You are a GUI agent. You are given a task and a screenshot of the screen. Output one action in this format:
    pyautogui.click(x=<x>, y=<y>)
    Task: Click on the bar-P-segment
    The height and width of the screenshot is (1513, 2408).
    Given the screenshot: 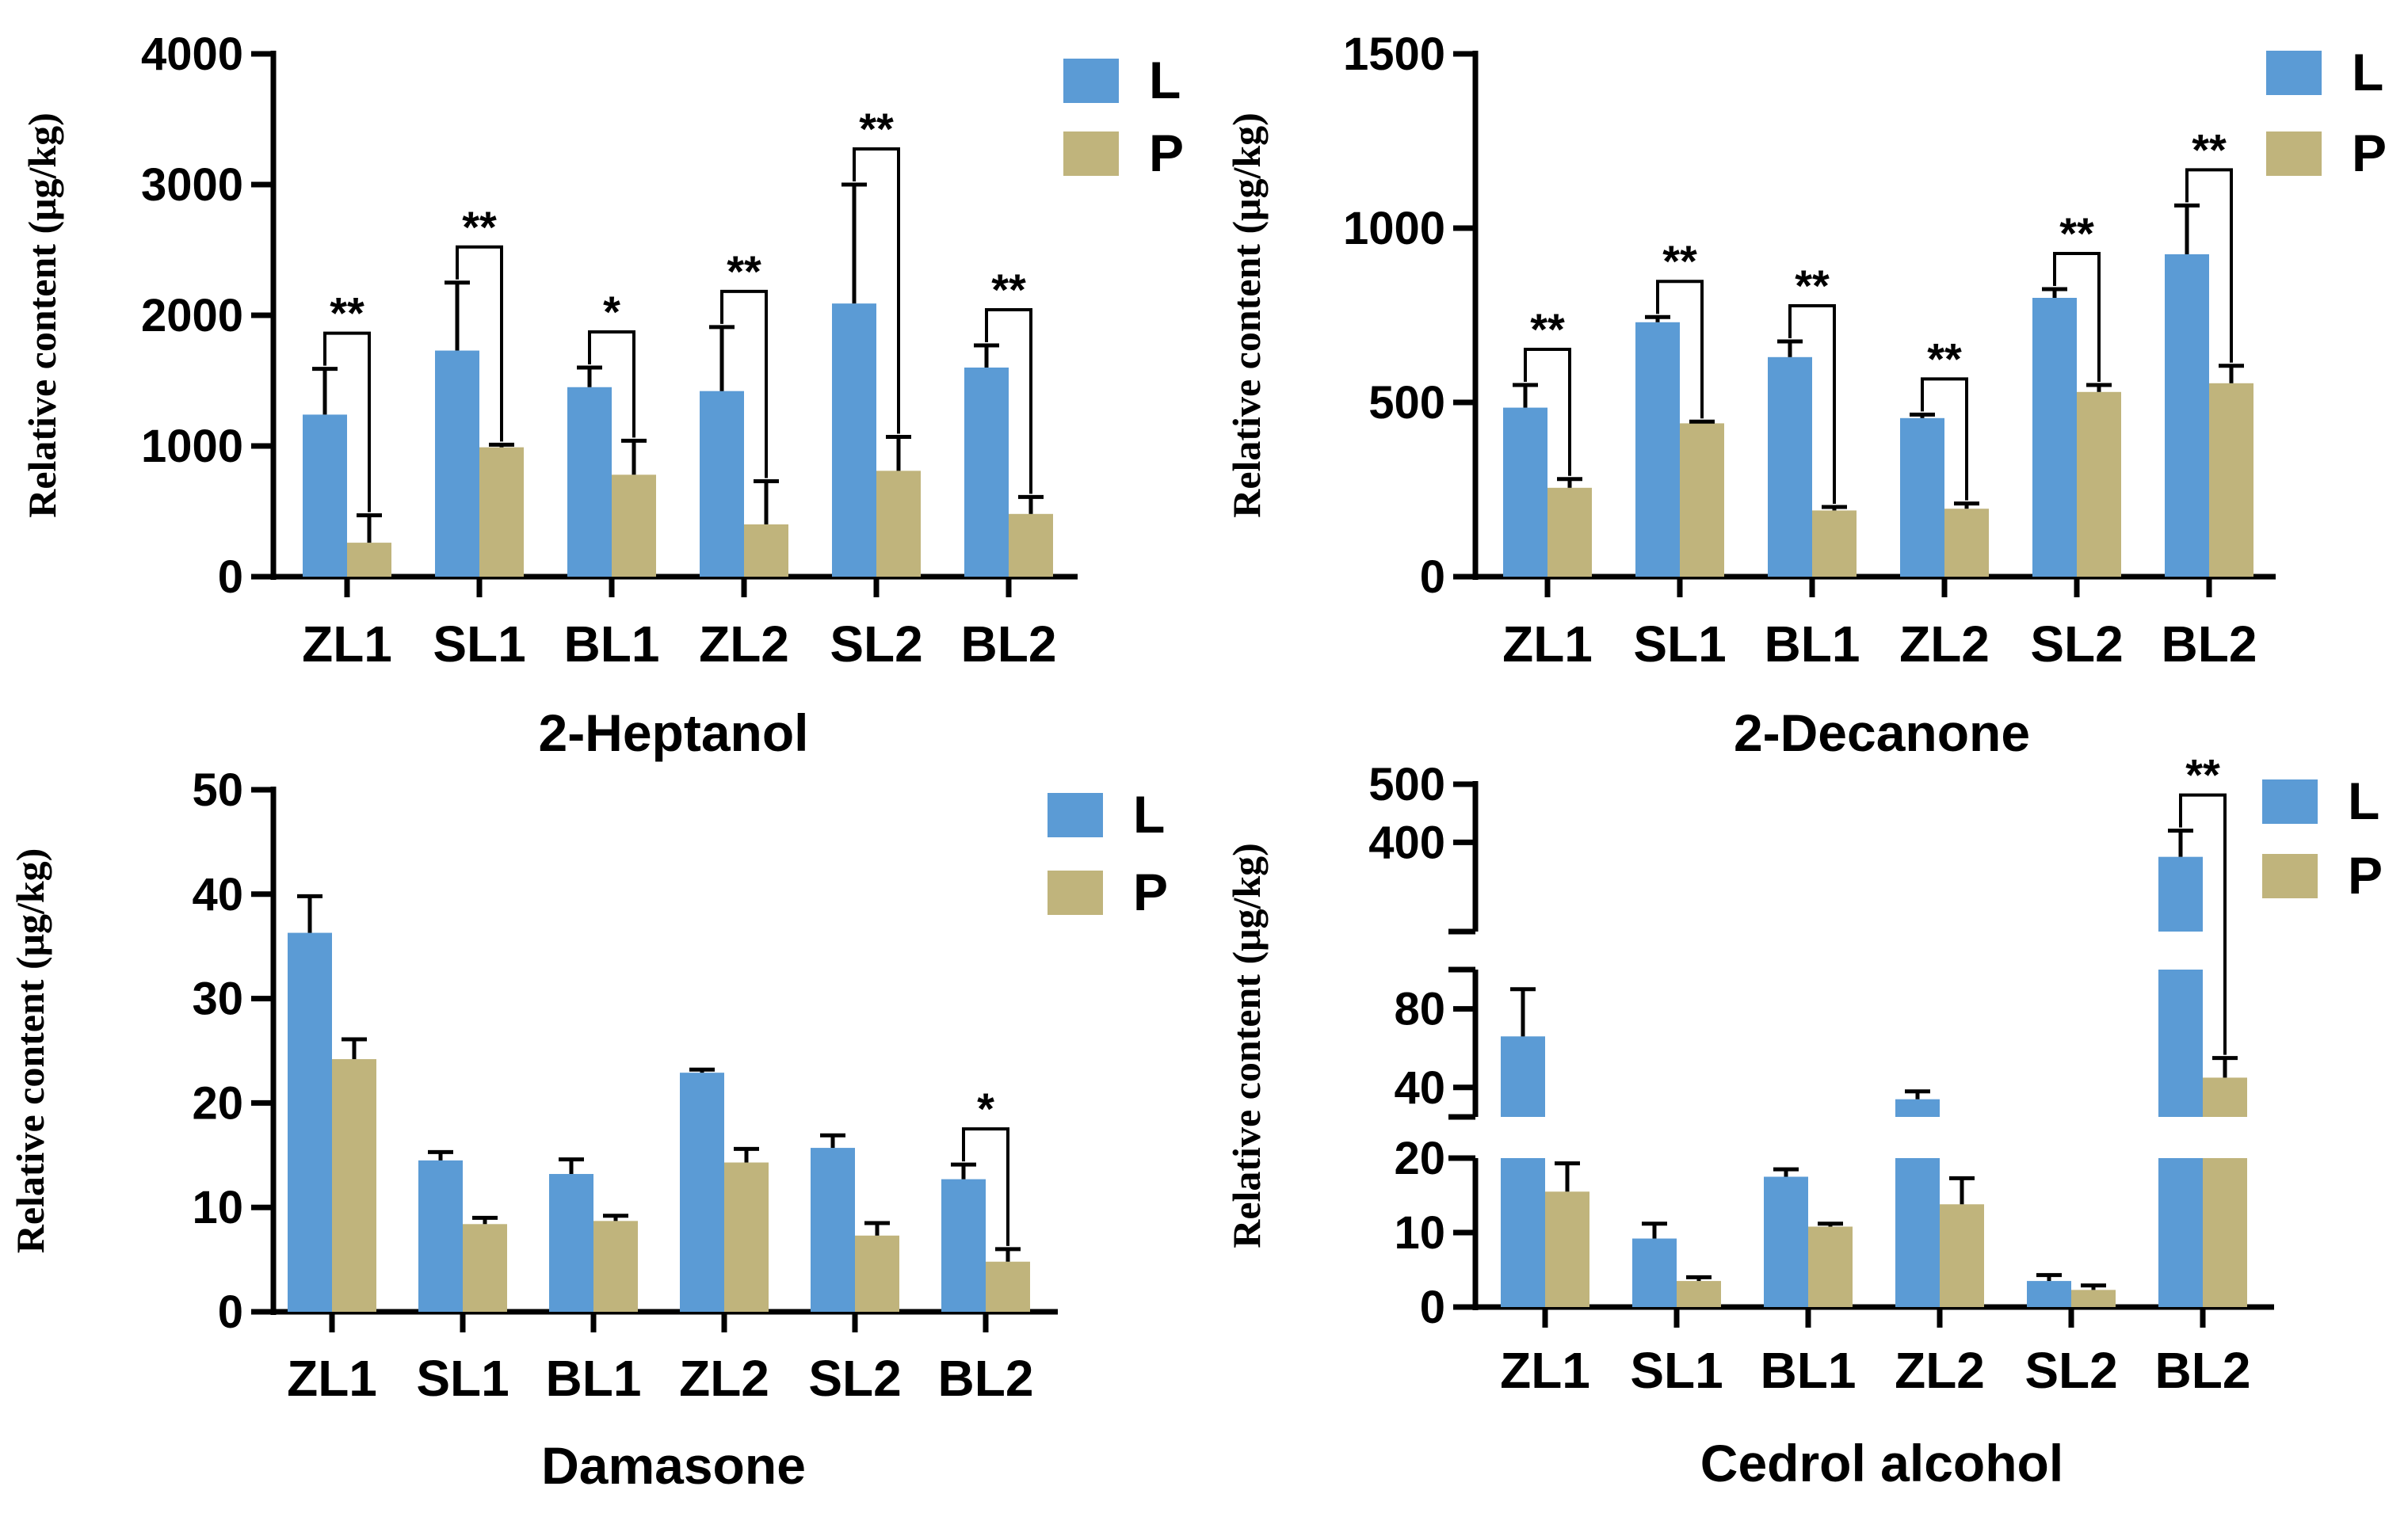 What is the action you would take?
    pyautogui.click(x=2225, y=1097)
    